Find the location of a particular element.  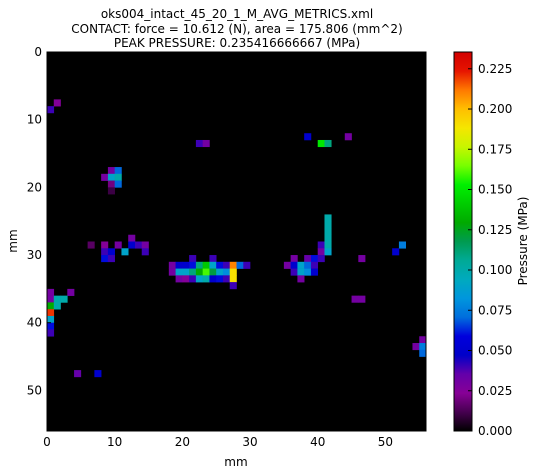

x-tick-label: 10 is located at coordinates (114, 442).